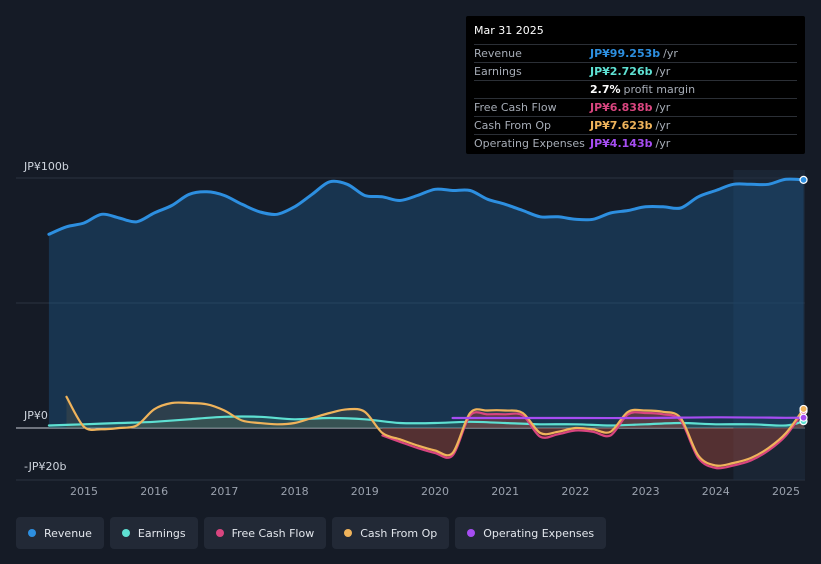 The height and width of the screenshot is (564, 821). I want to click on endpoint-revenue, so click(803, 179).